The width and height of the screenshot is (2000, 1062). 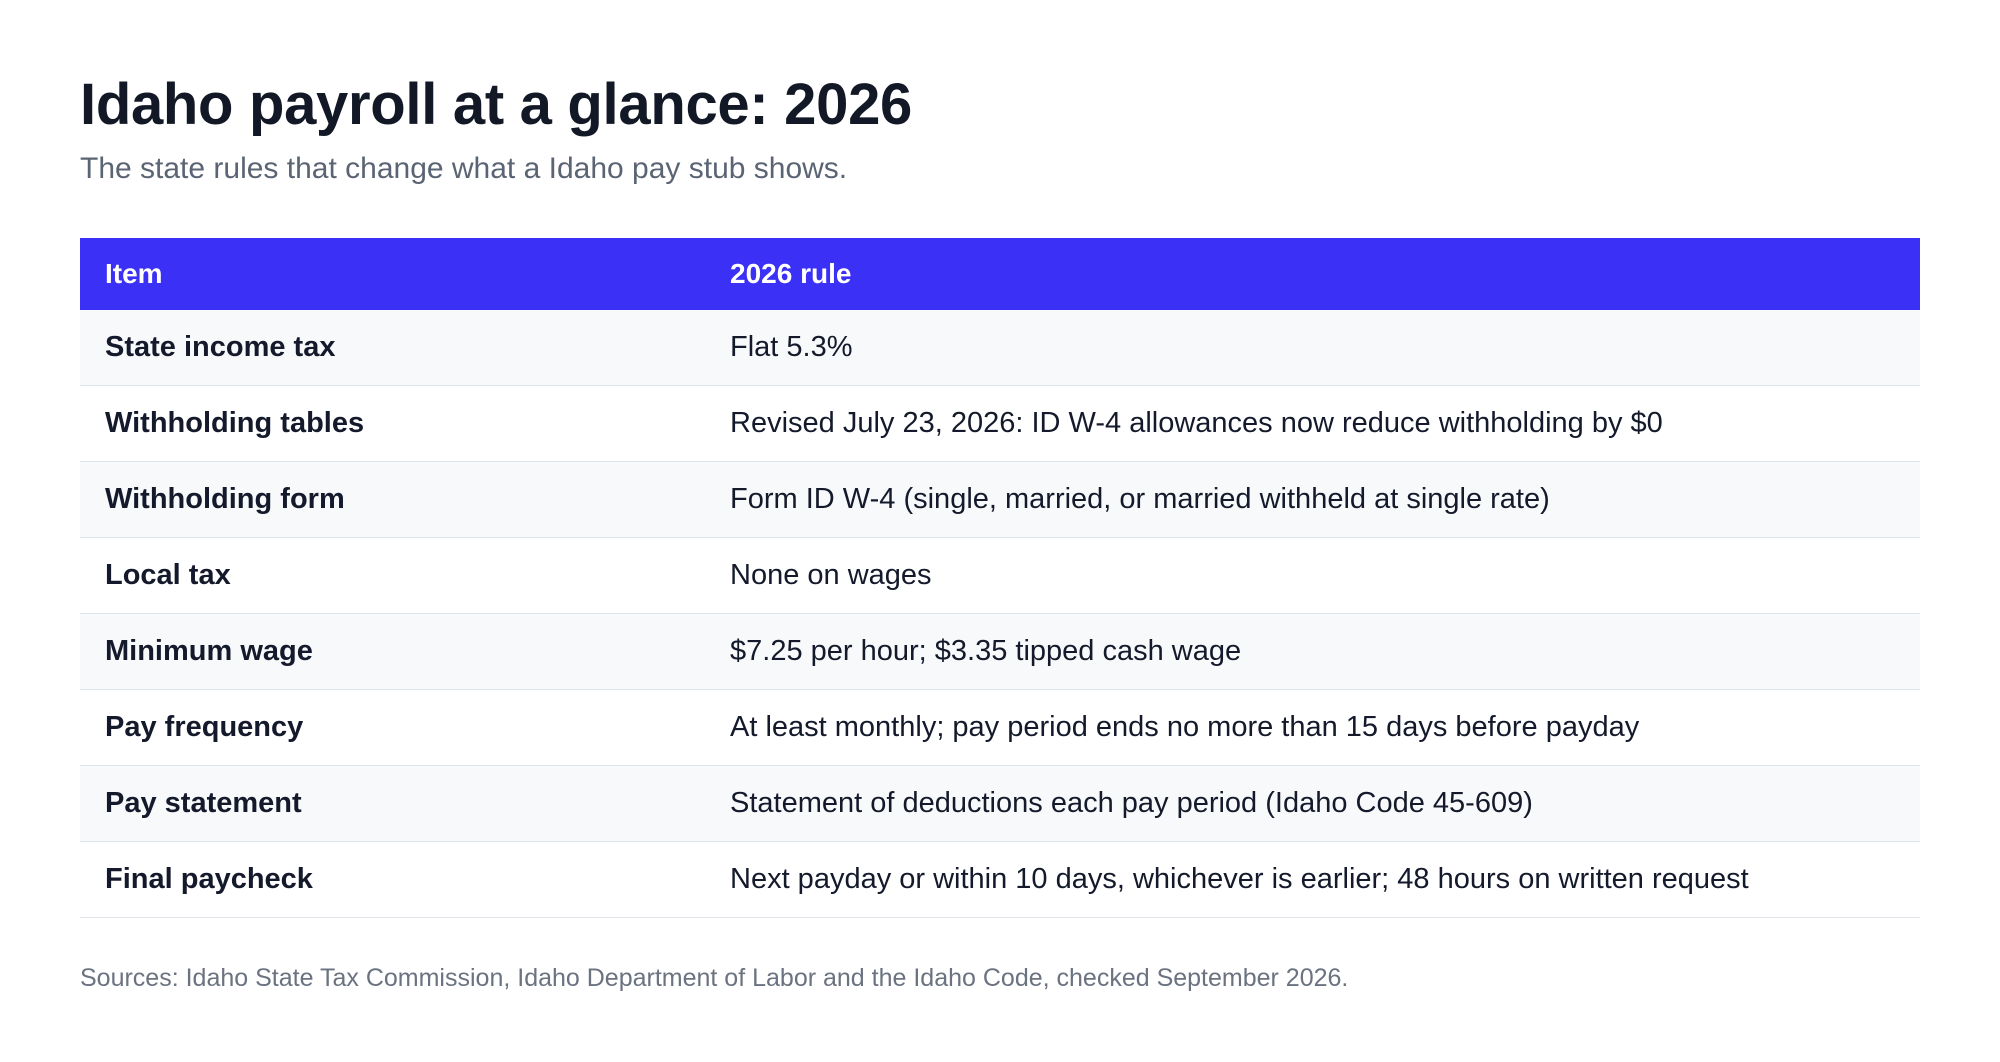 What do you see at coordinates (392, 575) in the screenshot?
I see `row-item-label: Local tax` at bounding box center [392, 575].